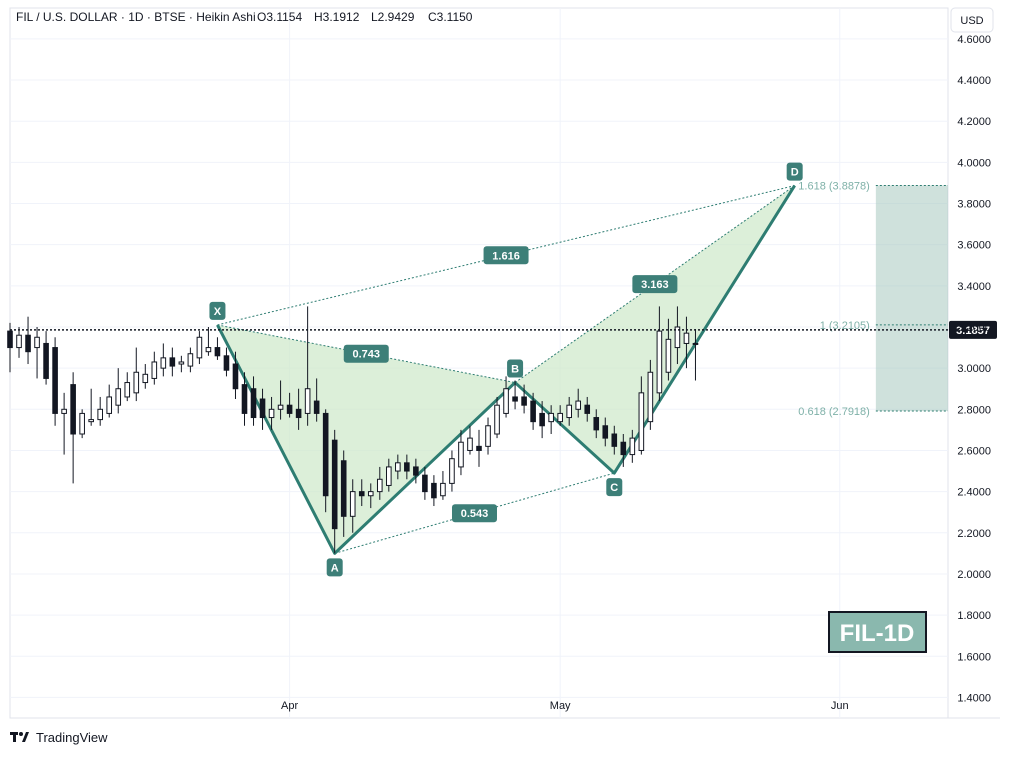  I want to click on pattern-point-text: A, so click(335, 568).